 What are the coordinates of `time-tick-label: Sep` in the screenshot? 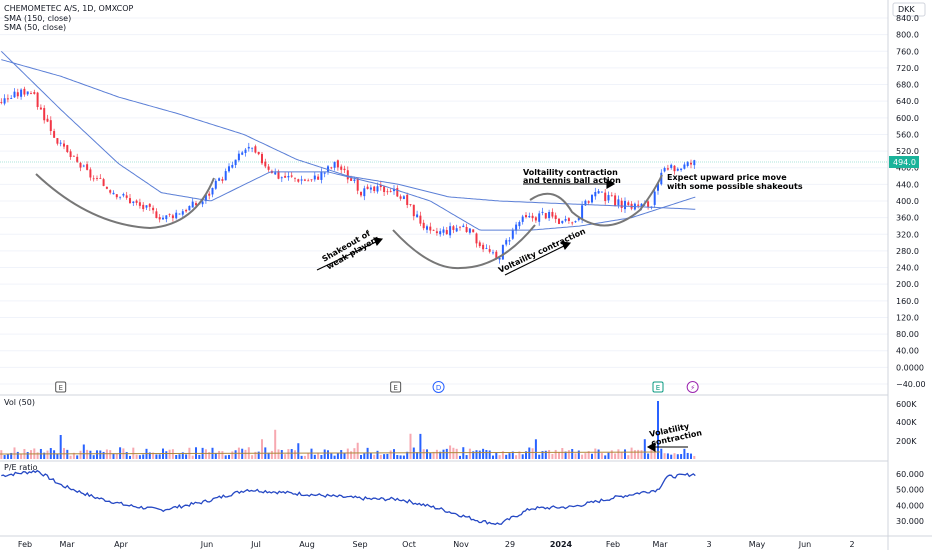 It's located at (359, 544).